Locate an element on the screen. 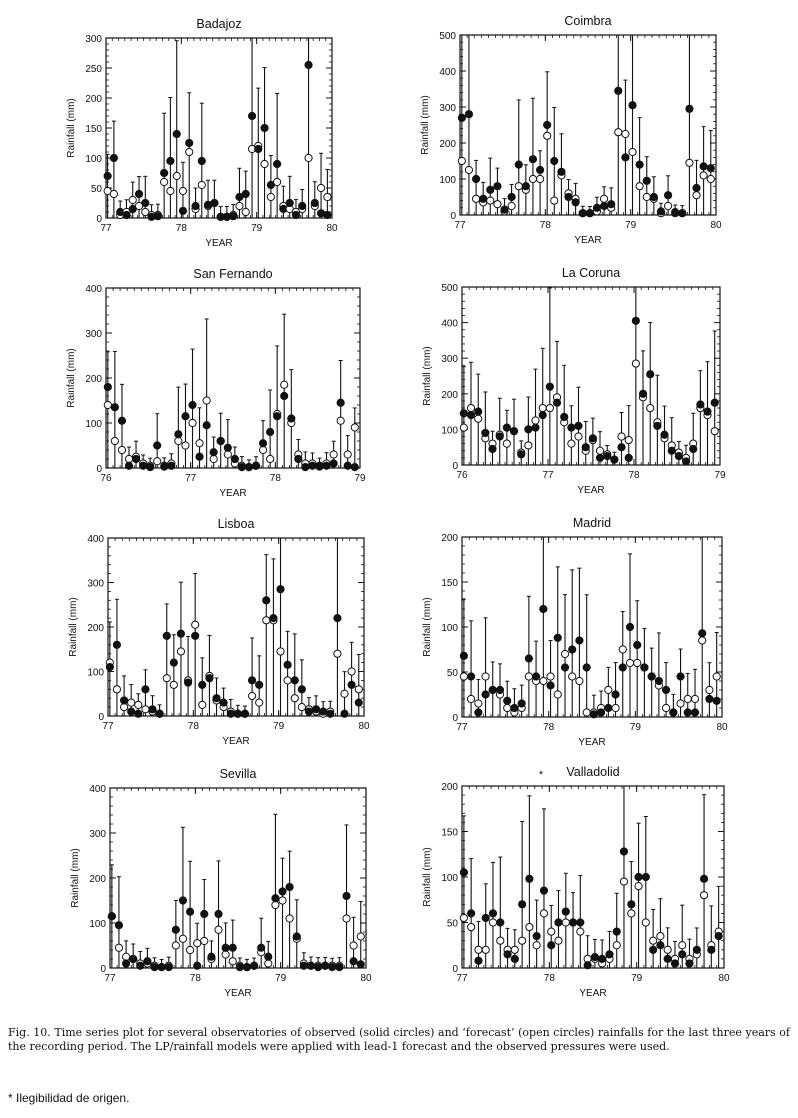  x-tick-label: 80 is located at coordinates (366, 978).